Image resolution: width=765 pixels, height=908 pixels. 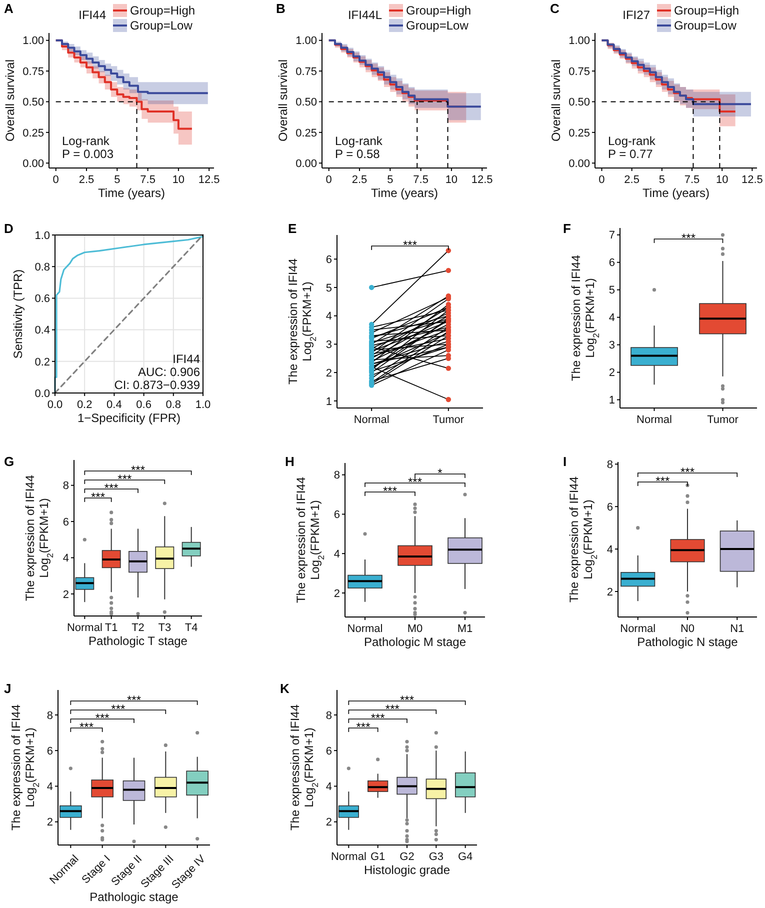 I want to click on y-tick-label: 0.6, so click(x=42, y=299).